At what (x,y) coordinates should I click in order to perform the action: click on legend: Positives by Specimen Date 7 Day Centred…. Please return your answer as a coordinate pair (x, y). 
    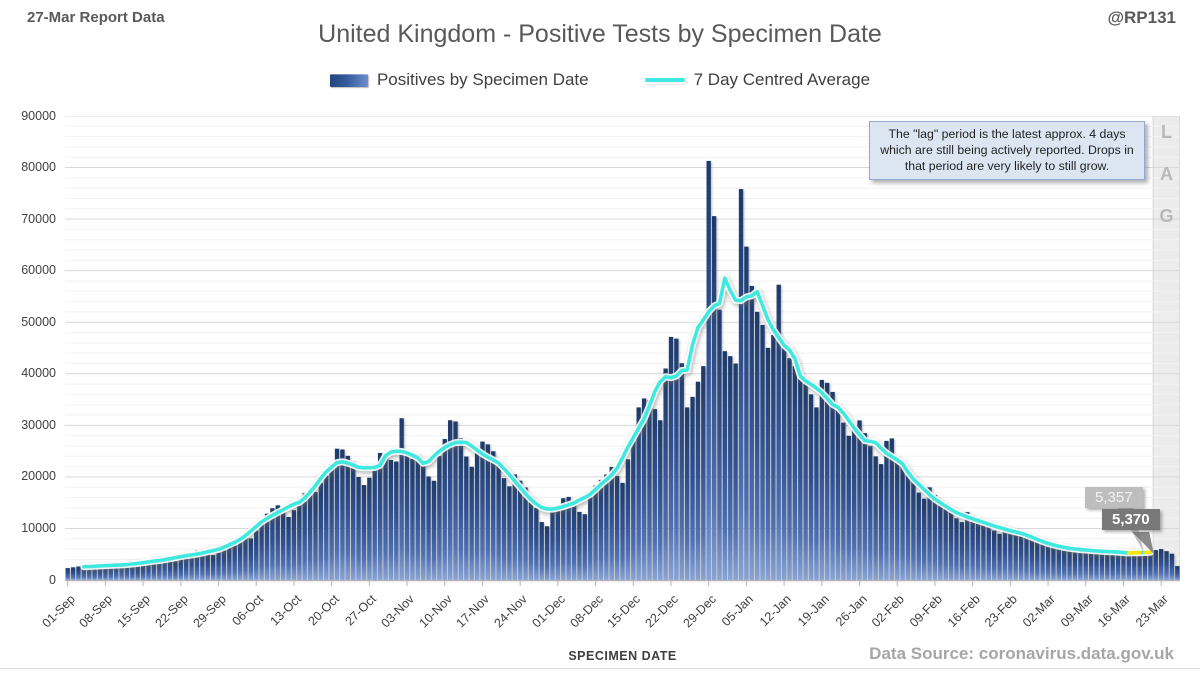
    Looking at the image, I should click on (600, 80).